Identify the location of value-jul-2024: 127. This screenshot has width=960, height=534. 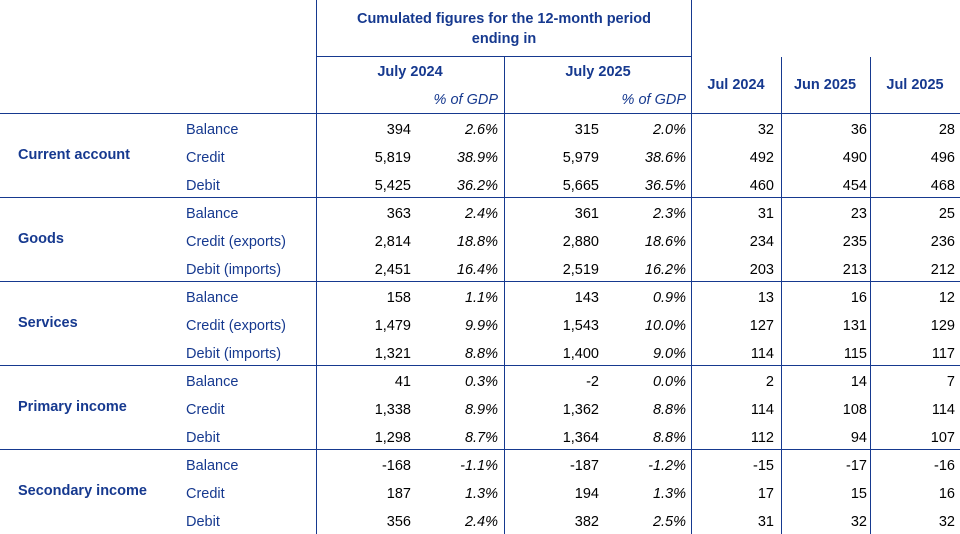
(761, 326).